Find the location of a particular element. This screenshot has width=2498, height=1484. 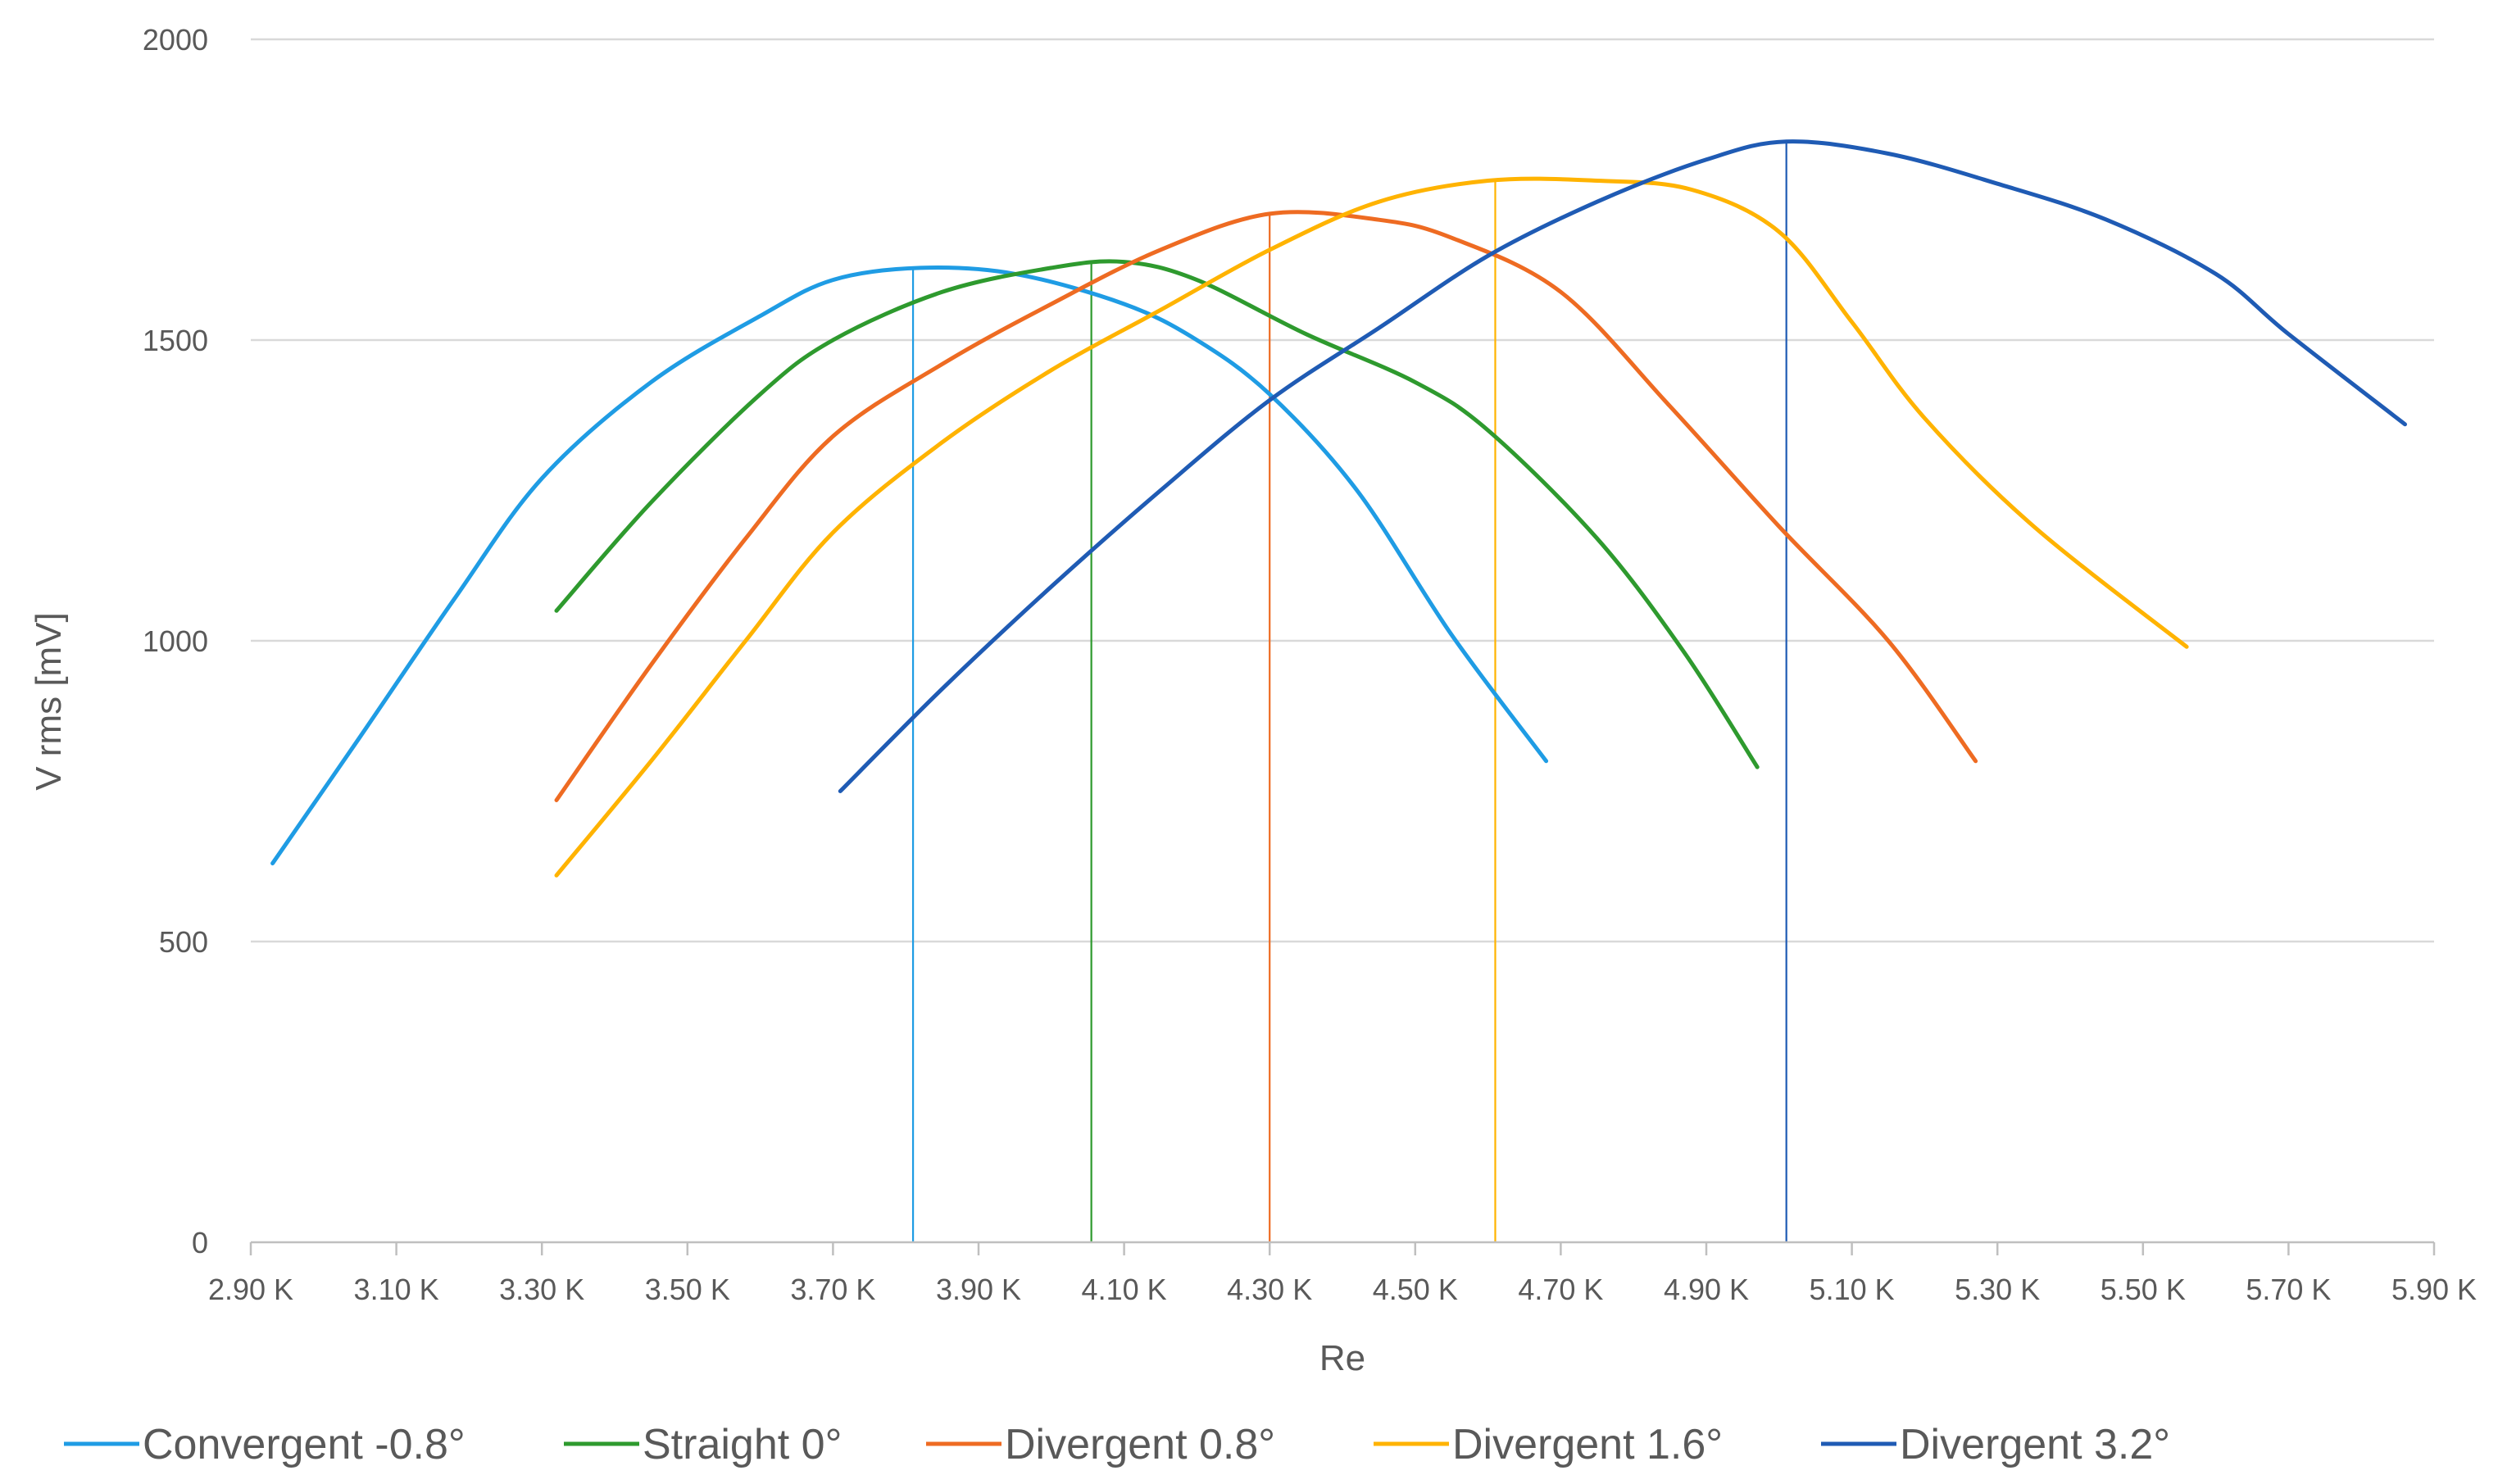

y-tick-label: 1000 is located at coordinates (175, 641).